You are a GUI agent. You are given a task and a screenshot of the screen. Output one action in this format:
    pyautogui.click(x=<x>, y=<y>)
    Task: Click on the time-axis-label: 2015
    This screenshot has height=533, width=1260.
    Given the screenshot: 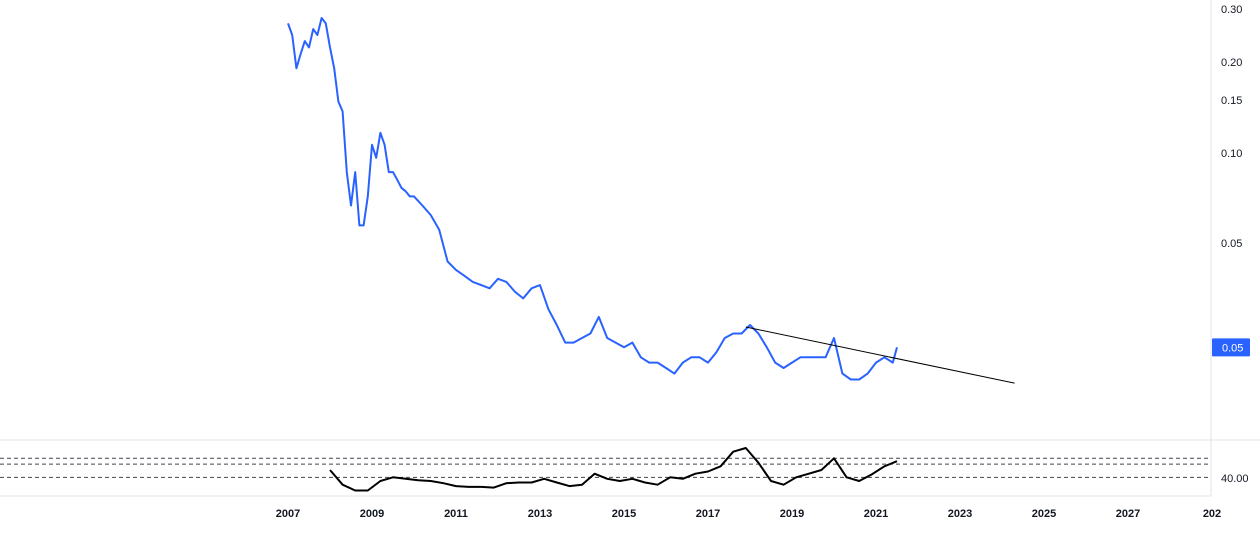 What is the action you would take?
    pyautogui.click(x=624, y=514)
    